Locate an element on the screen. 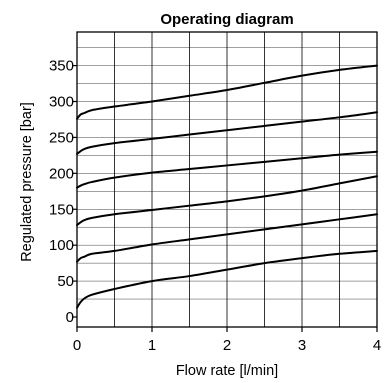 The width and height of the screenshot is (390, 383). y-tick-label-50: 50 is located at coordinates (65, 281).